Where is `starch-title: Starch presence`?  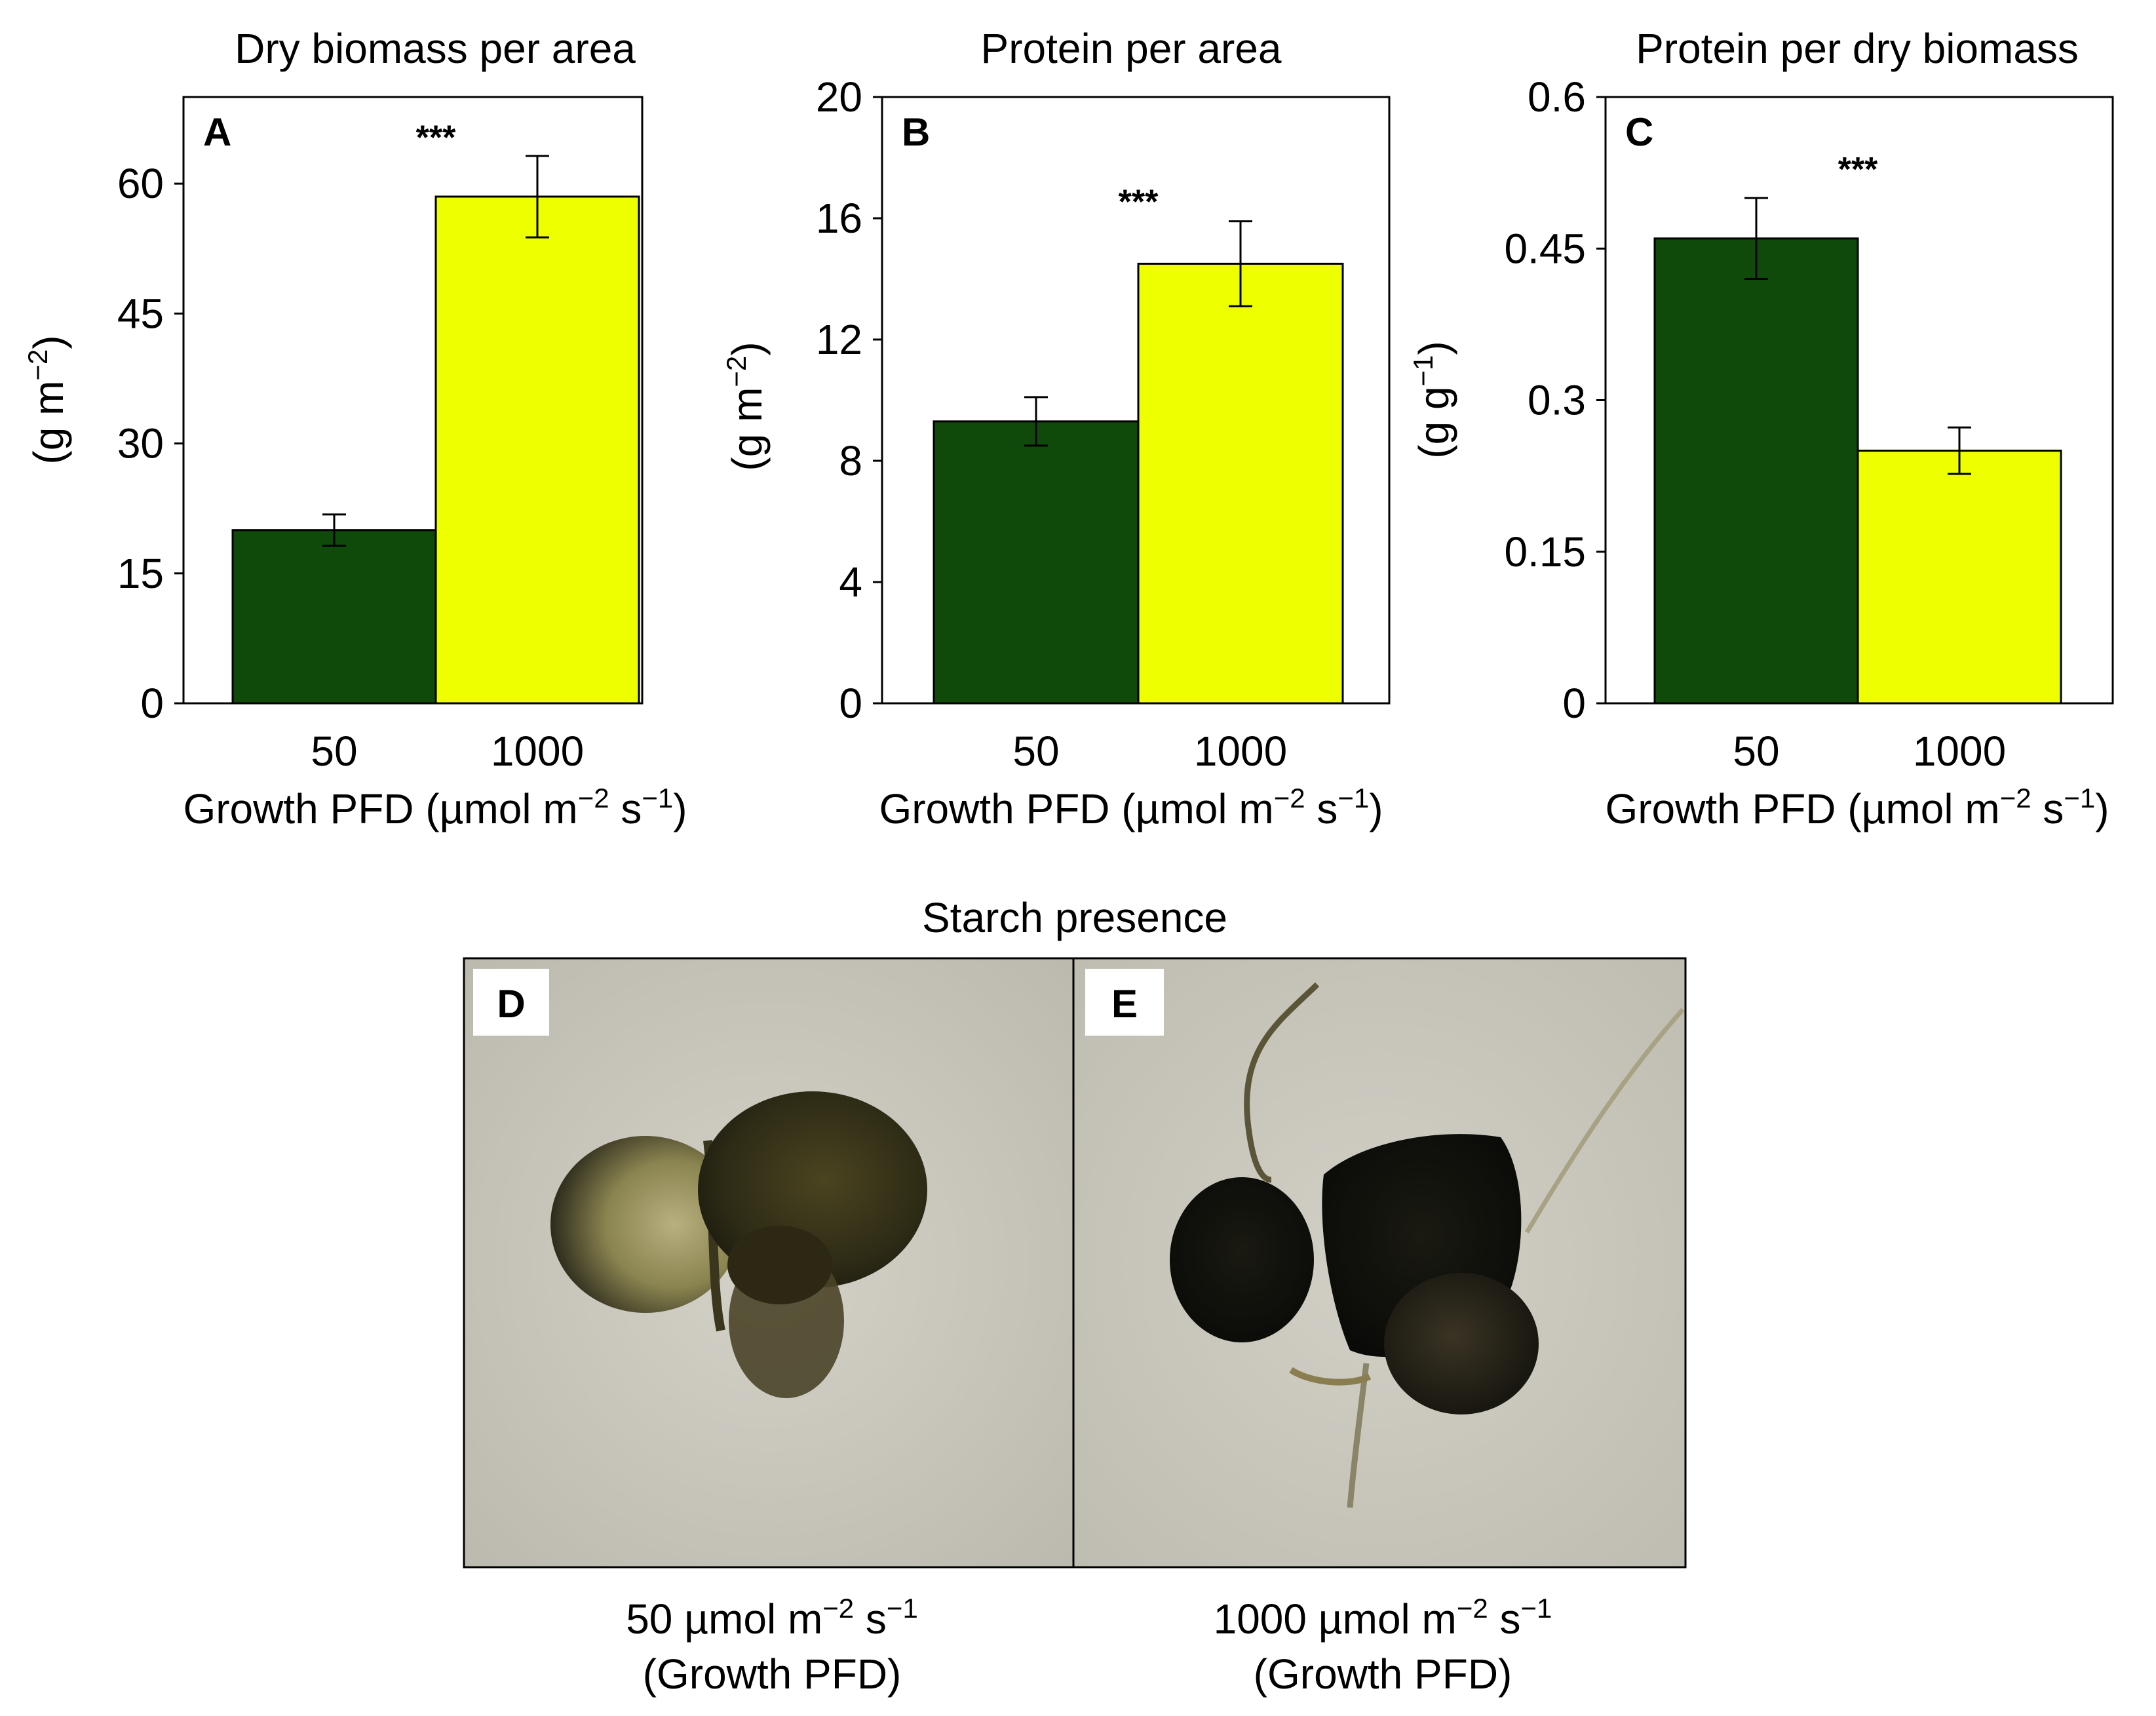 starch-title: Starch presence is located at coordinates (1074, 917).